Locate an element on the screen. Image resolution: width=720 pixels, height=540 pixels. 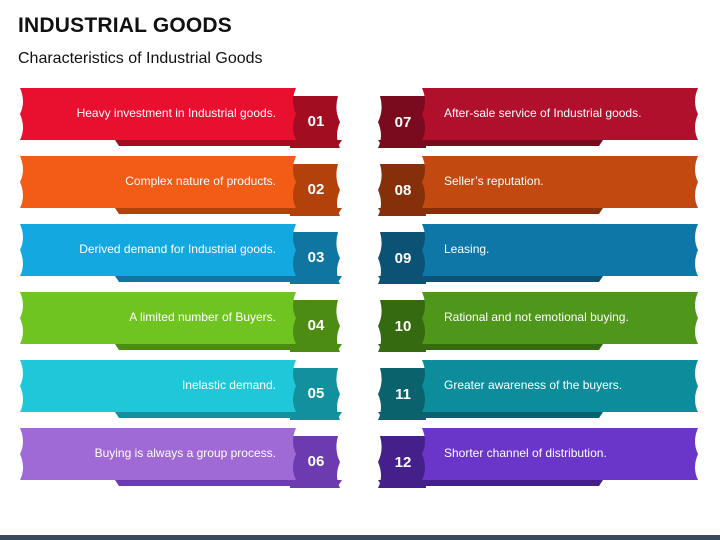
characteristic-text: Greater awareness of the buyers. is located at coordinates (533, 385).